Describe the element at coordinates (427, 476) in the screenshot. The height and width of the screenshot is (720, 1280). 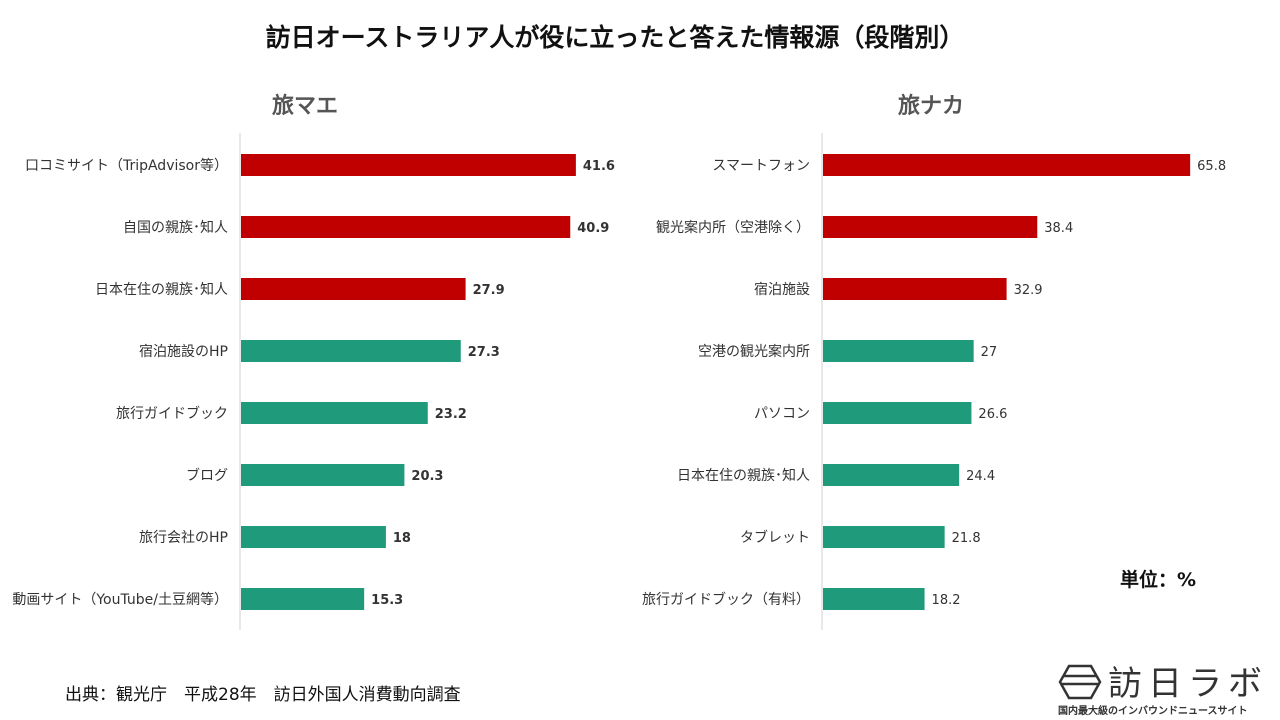
I see `value-label: 20.3` at that location.